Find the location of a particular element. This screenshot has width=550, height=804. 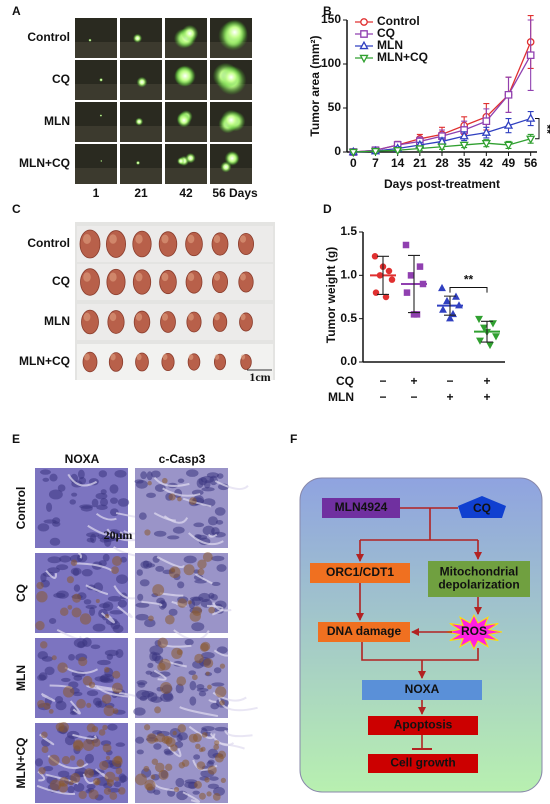

error-bar is located at coordinates (414, 284).